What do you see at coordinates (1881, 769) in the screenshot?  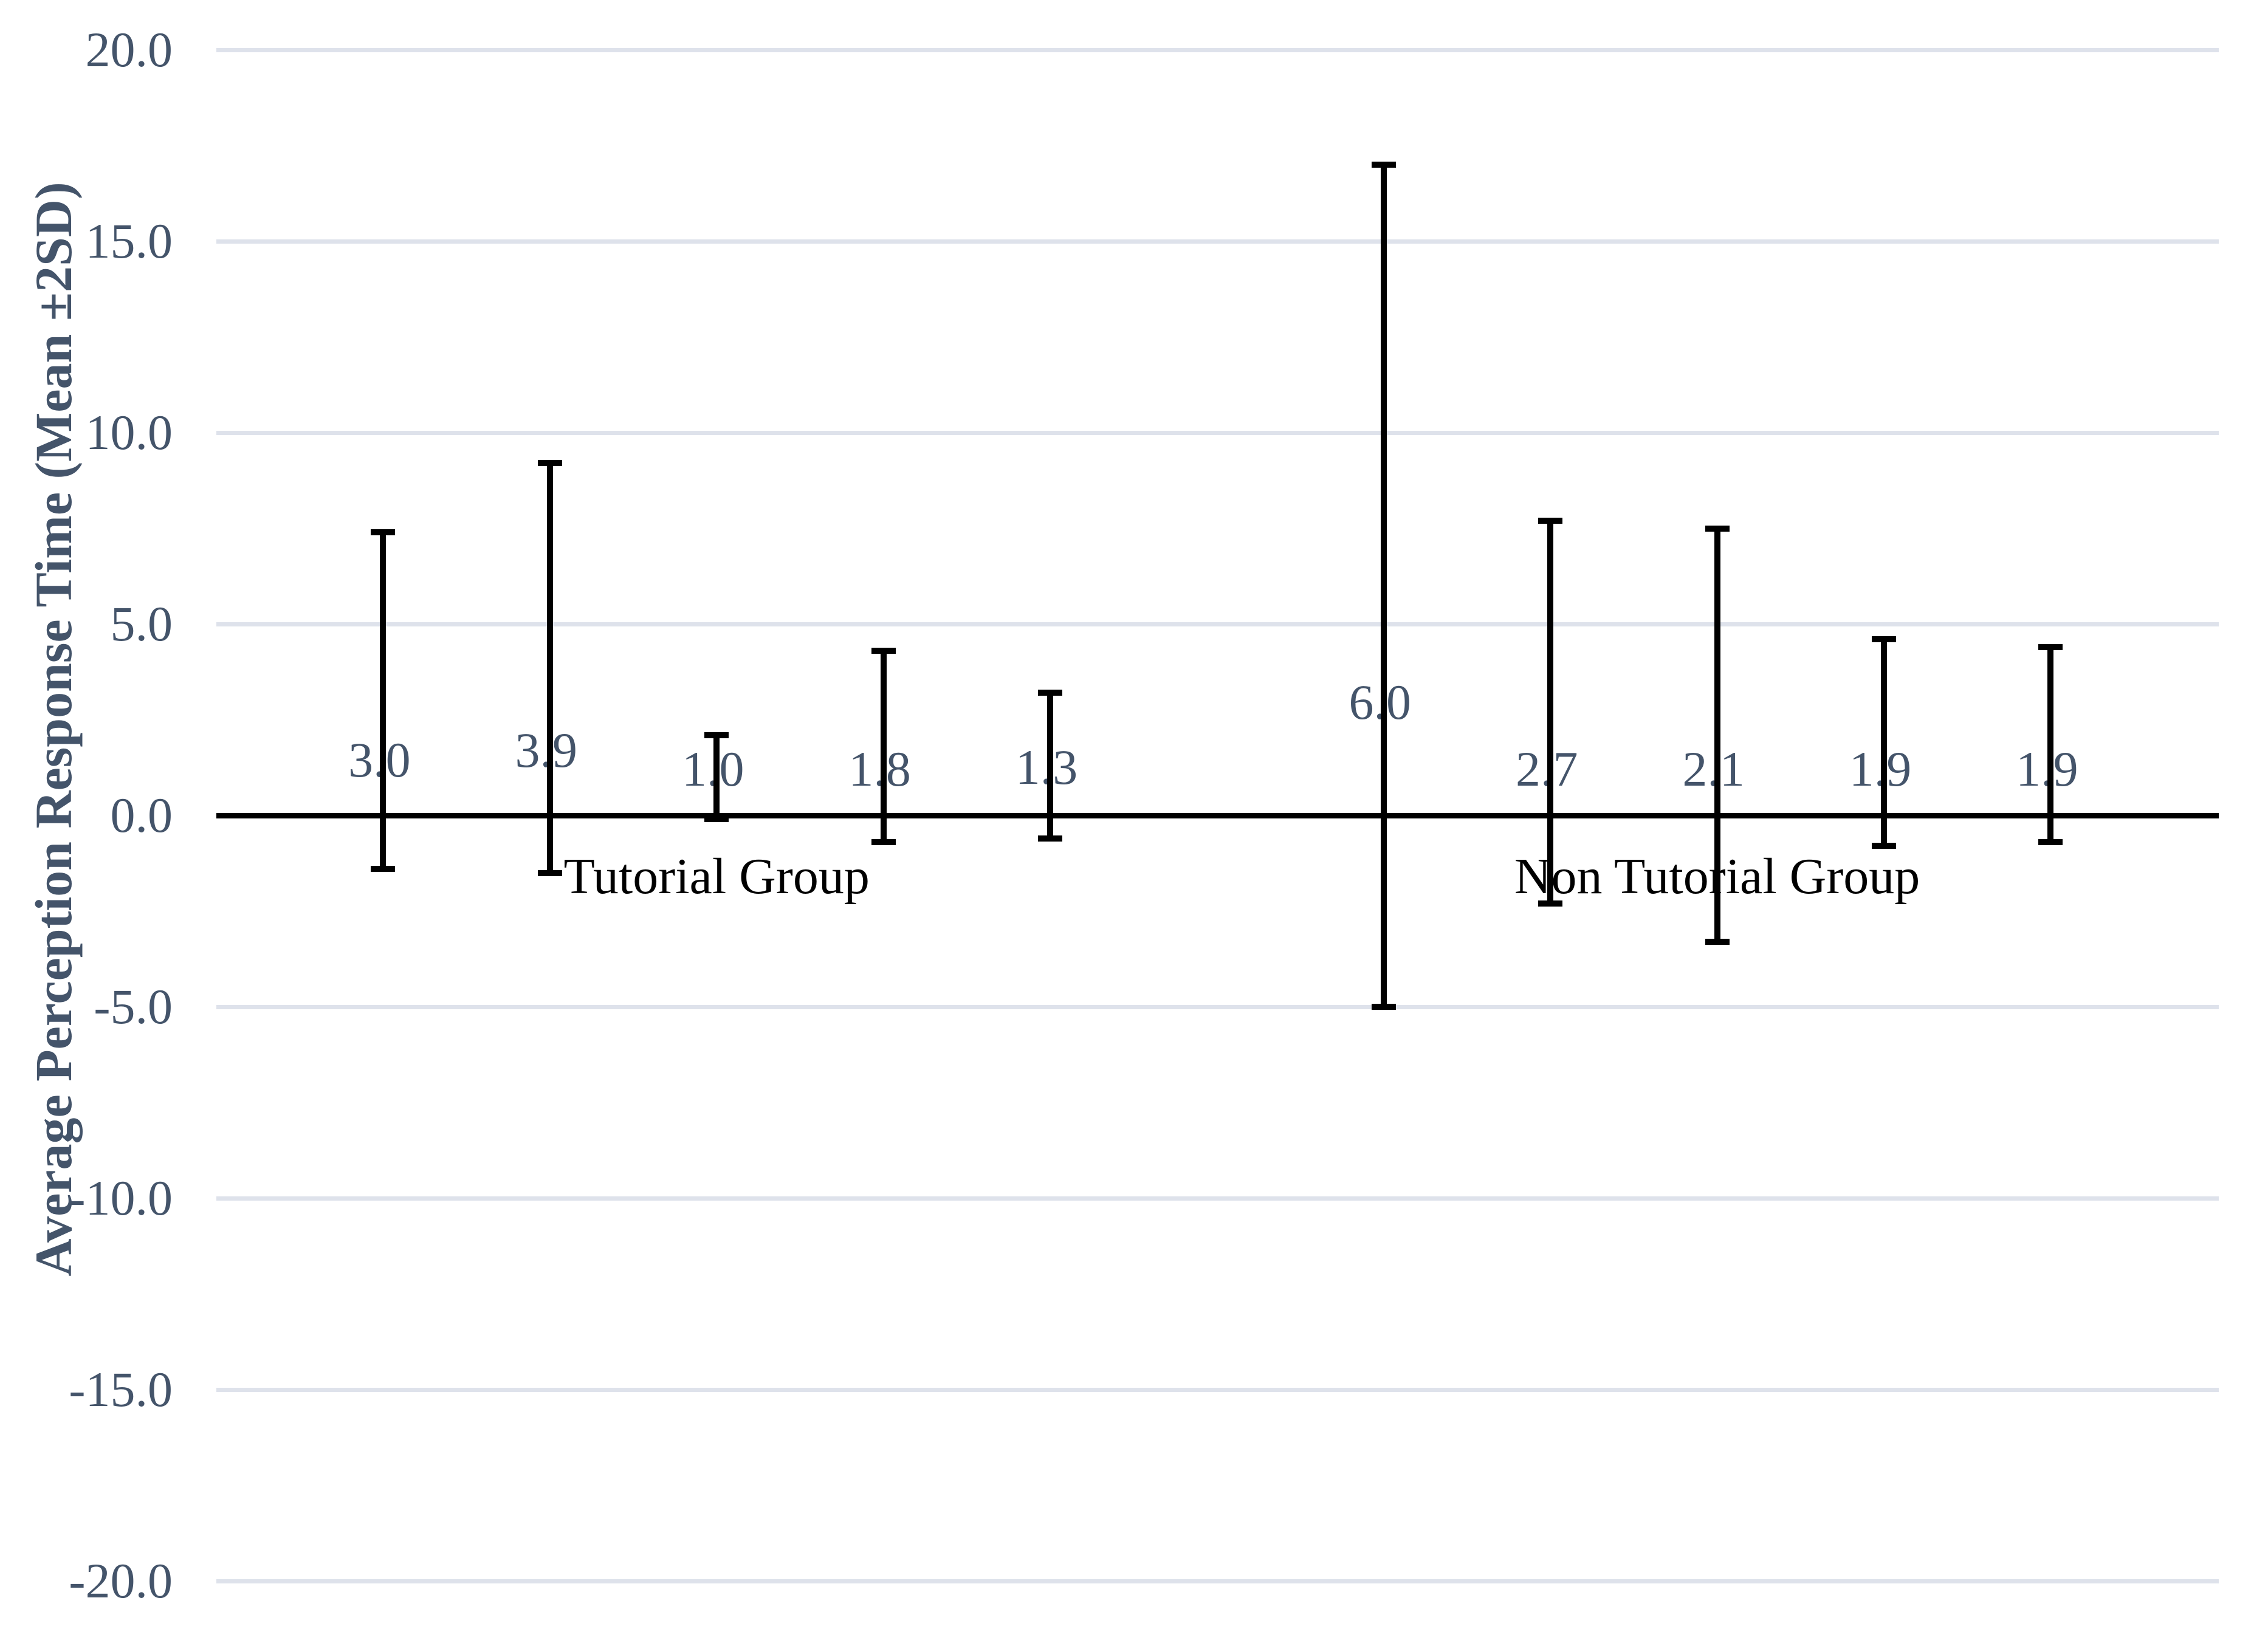 I see `data-label-point-9: 1.9` at bounding box center [1881, 769].